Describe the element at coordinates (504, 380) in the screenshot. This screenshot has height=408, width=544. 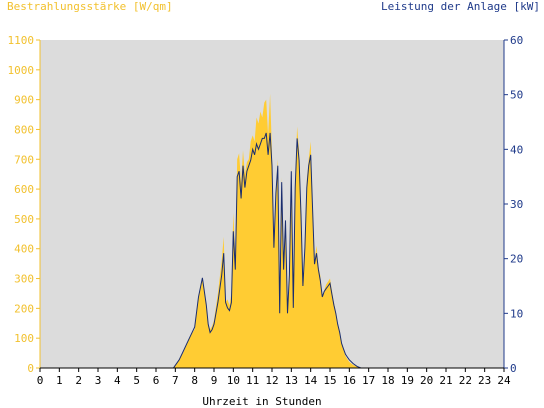
I see `x-tick-label: 24` at that location.